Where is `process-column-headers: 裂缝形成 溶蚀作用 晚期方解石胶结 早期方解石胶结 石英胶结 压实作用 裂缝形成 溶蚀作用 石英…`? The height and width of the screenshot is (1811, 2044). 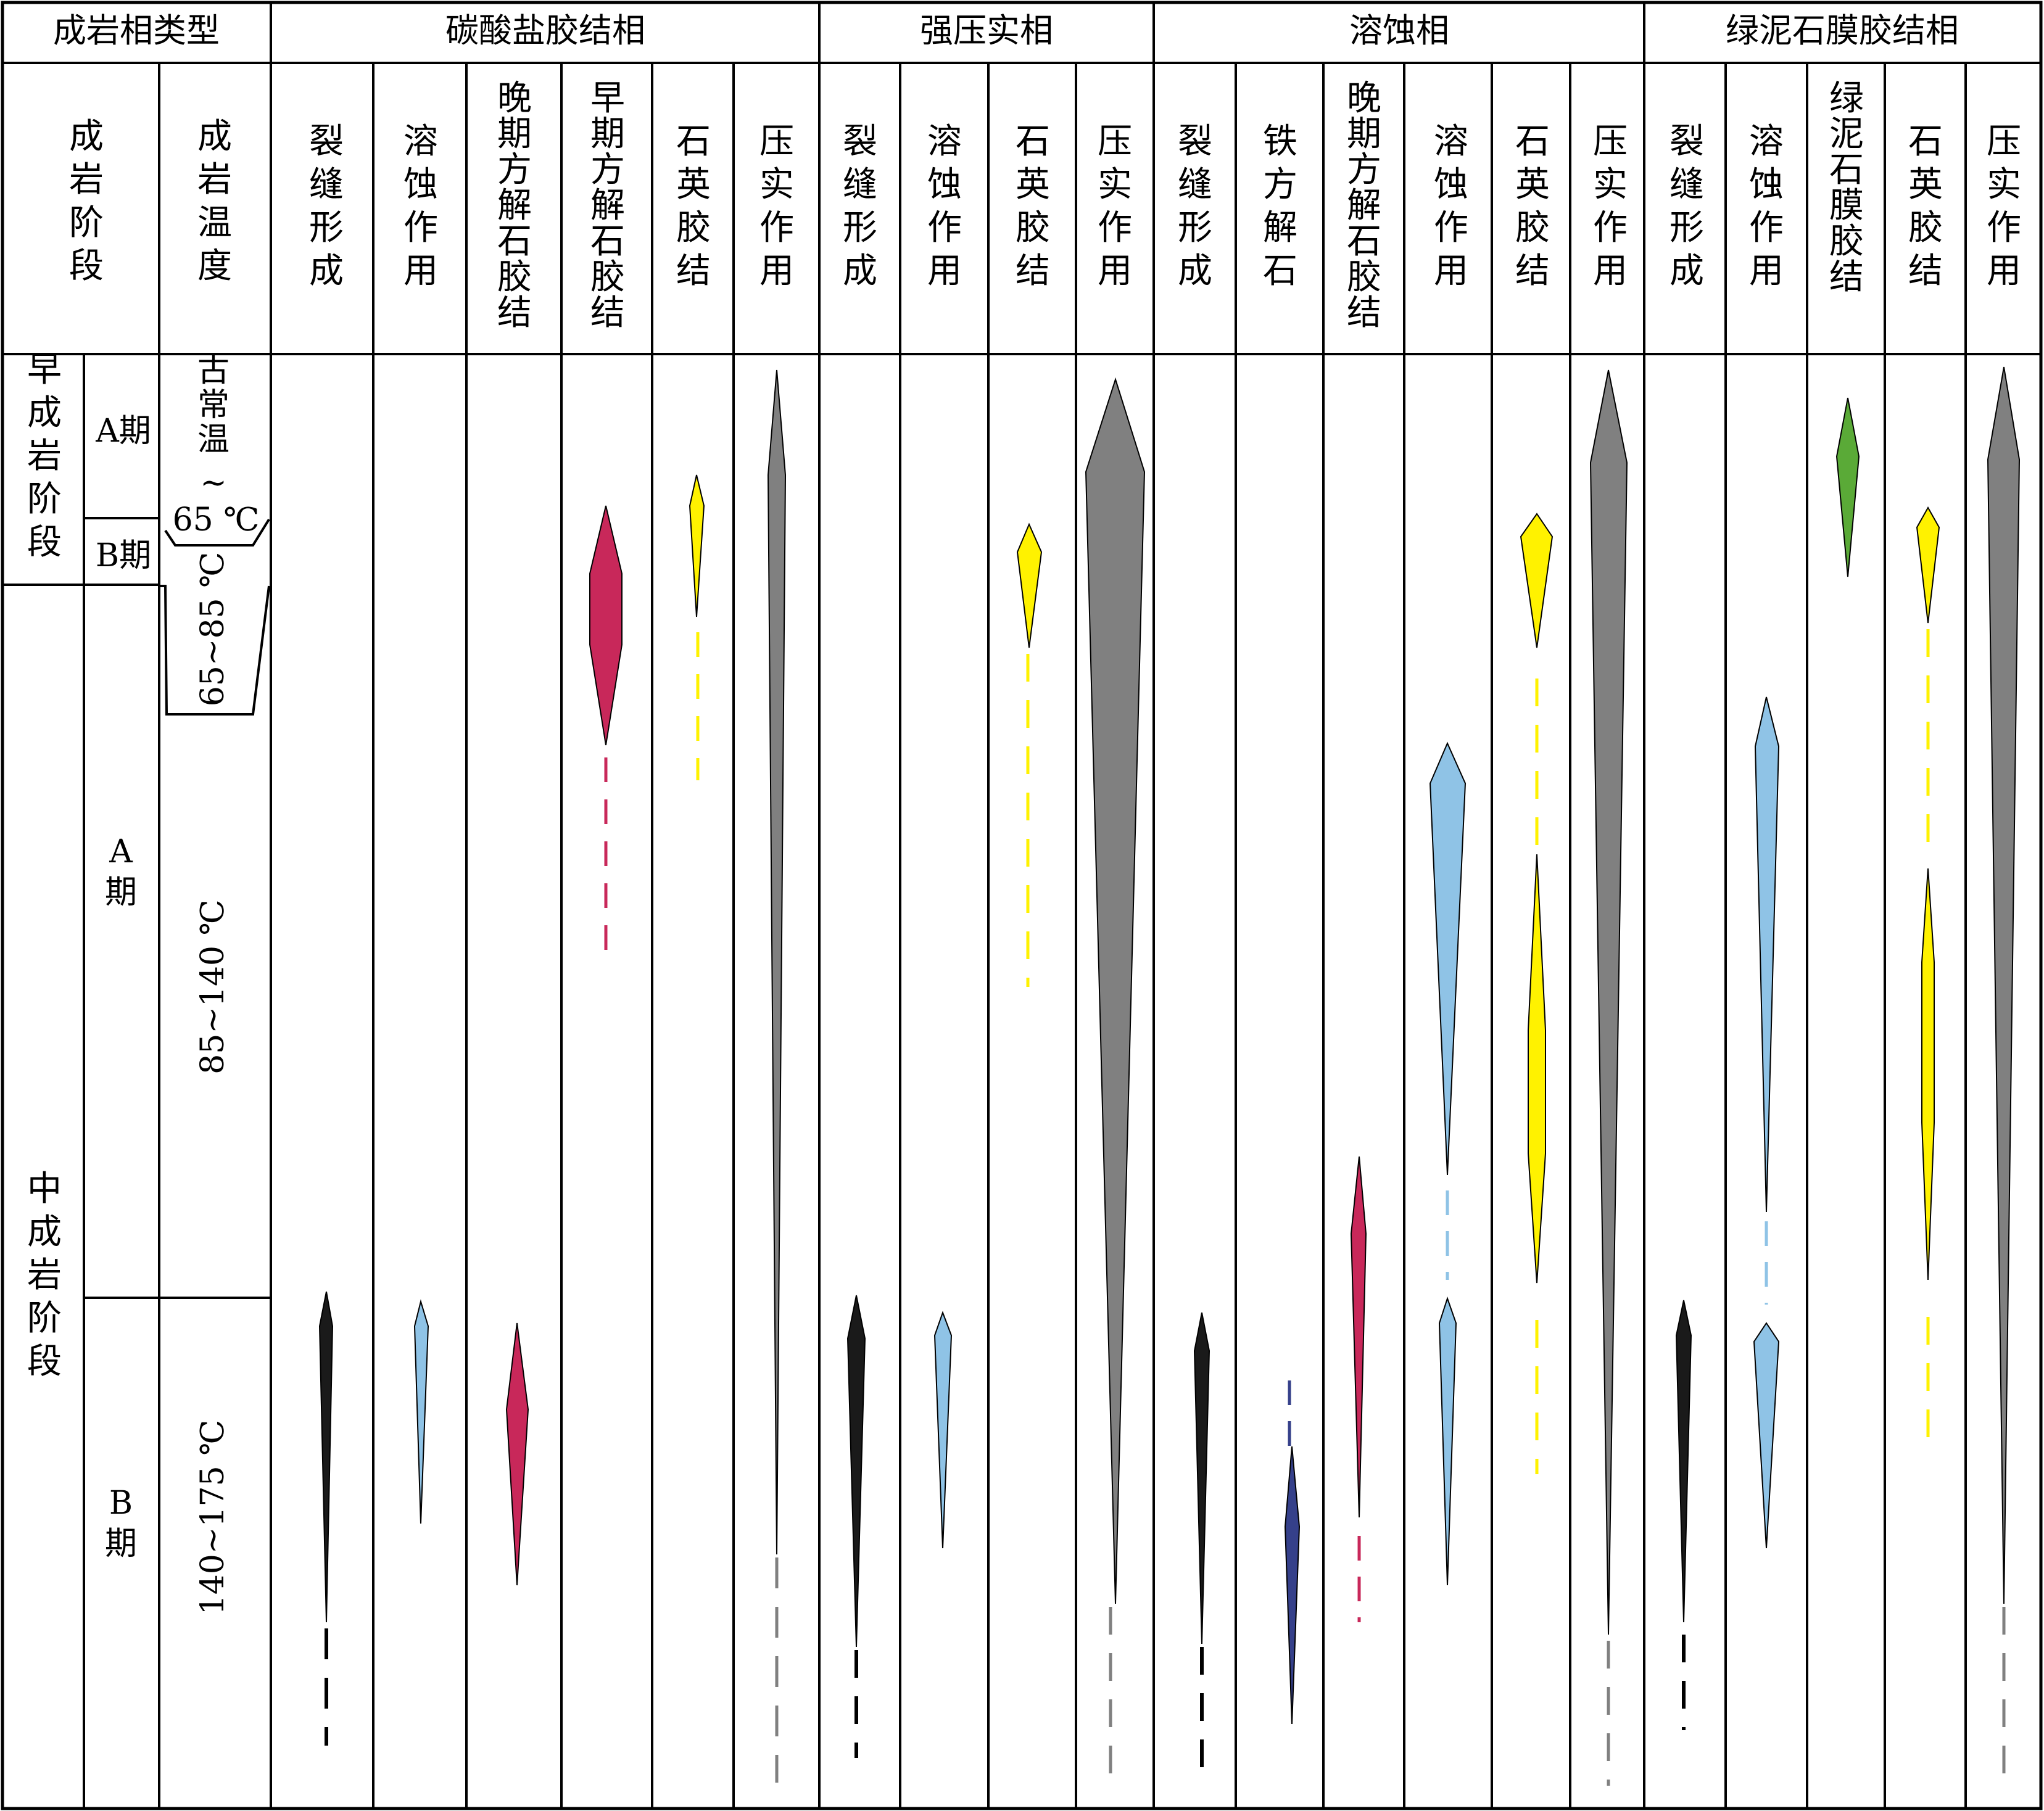 process-column-headers: 裂缝形成 溶蚀作用 晚期方解石胶结 早期方解石胶结 石英胶结 压实作用 裂缝形成 溶蚀作用 石英… is located at coordinates (1165, 205).